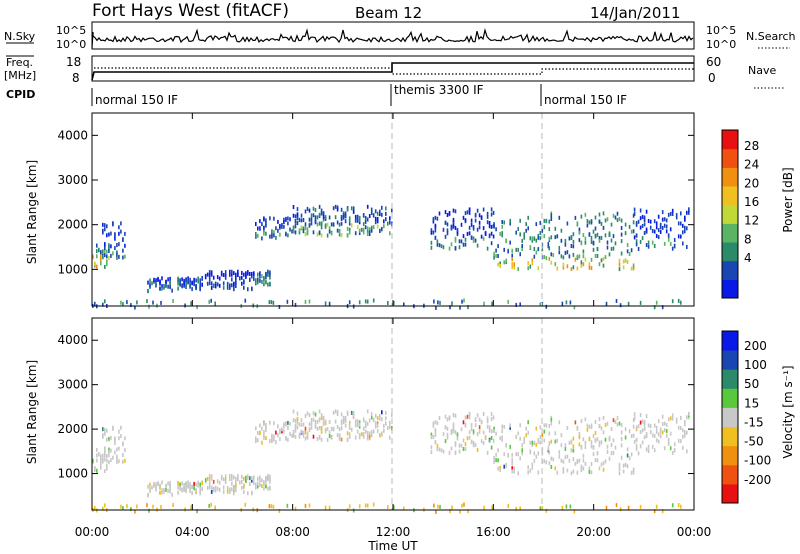 Image resolution: width=800 pixels, height=554 pixels. Describe the element at coordinates (400, 36) in the screenshot. I see `nsky-panel: N.Sky 10^5 10^0 N.Search 10^5 10^0` at that location.